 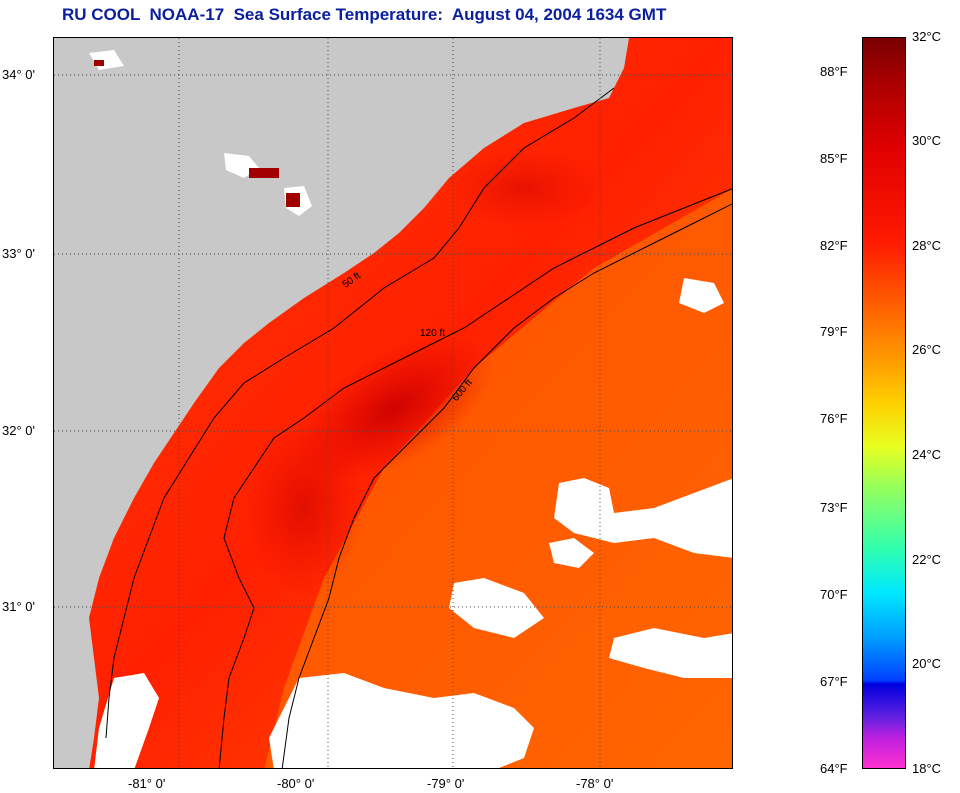 I want to click on cb-c-24: 24°C, so click(x=927, y=454).